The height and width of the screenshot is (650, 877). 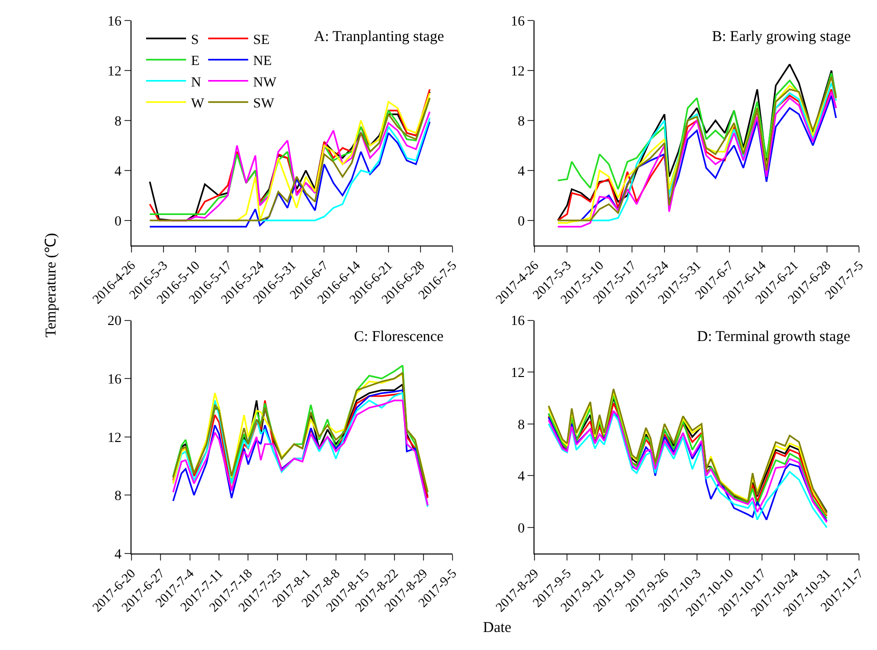 What do you see at coordinates (264, 104) in the screenshot?
I see `legend-label: SW` at bounding box center [264, 104].